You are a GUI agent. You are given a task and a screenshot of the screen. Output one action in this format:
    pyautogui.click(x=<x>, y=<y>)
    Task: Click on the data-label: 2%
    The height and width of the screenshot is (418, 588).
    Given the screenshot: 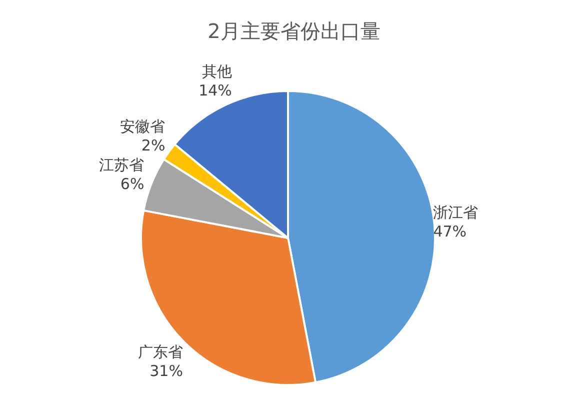 What is the action you would take?
    pyautogui.click(x=153, y=145)
    